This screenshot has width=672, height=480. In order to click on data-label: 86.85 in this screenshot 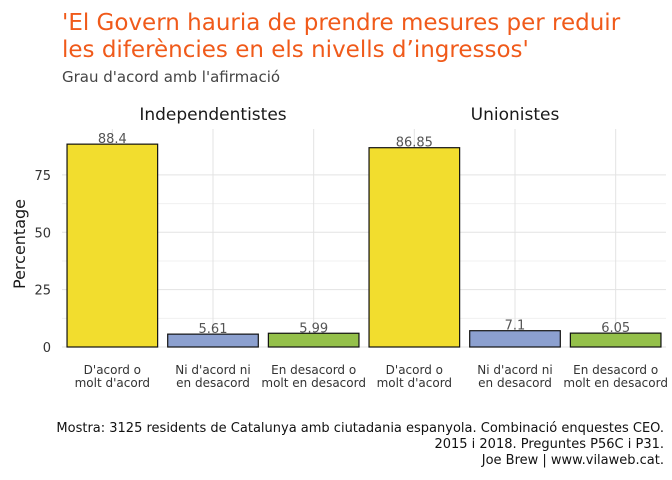, I will do `click(414, 143)`.